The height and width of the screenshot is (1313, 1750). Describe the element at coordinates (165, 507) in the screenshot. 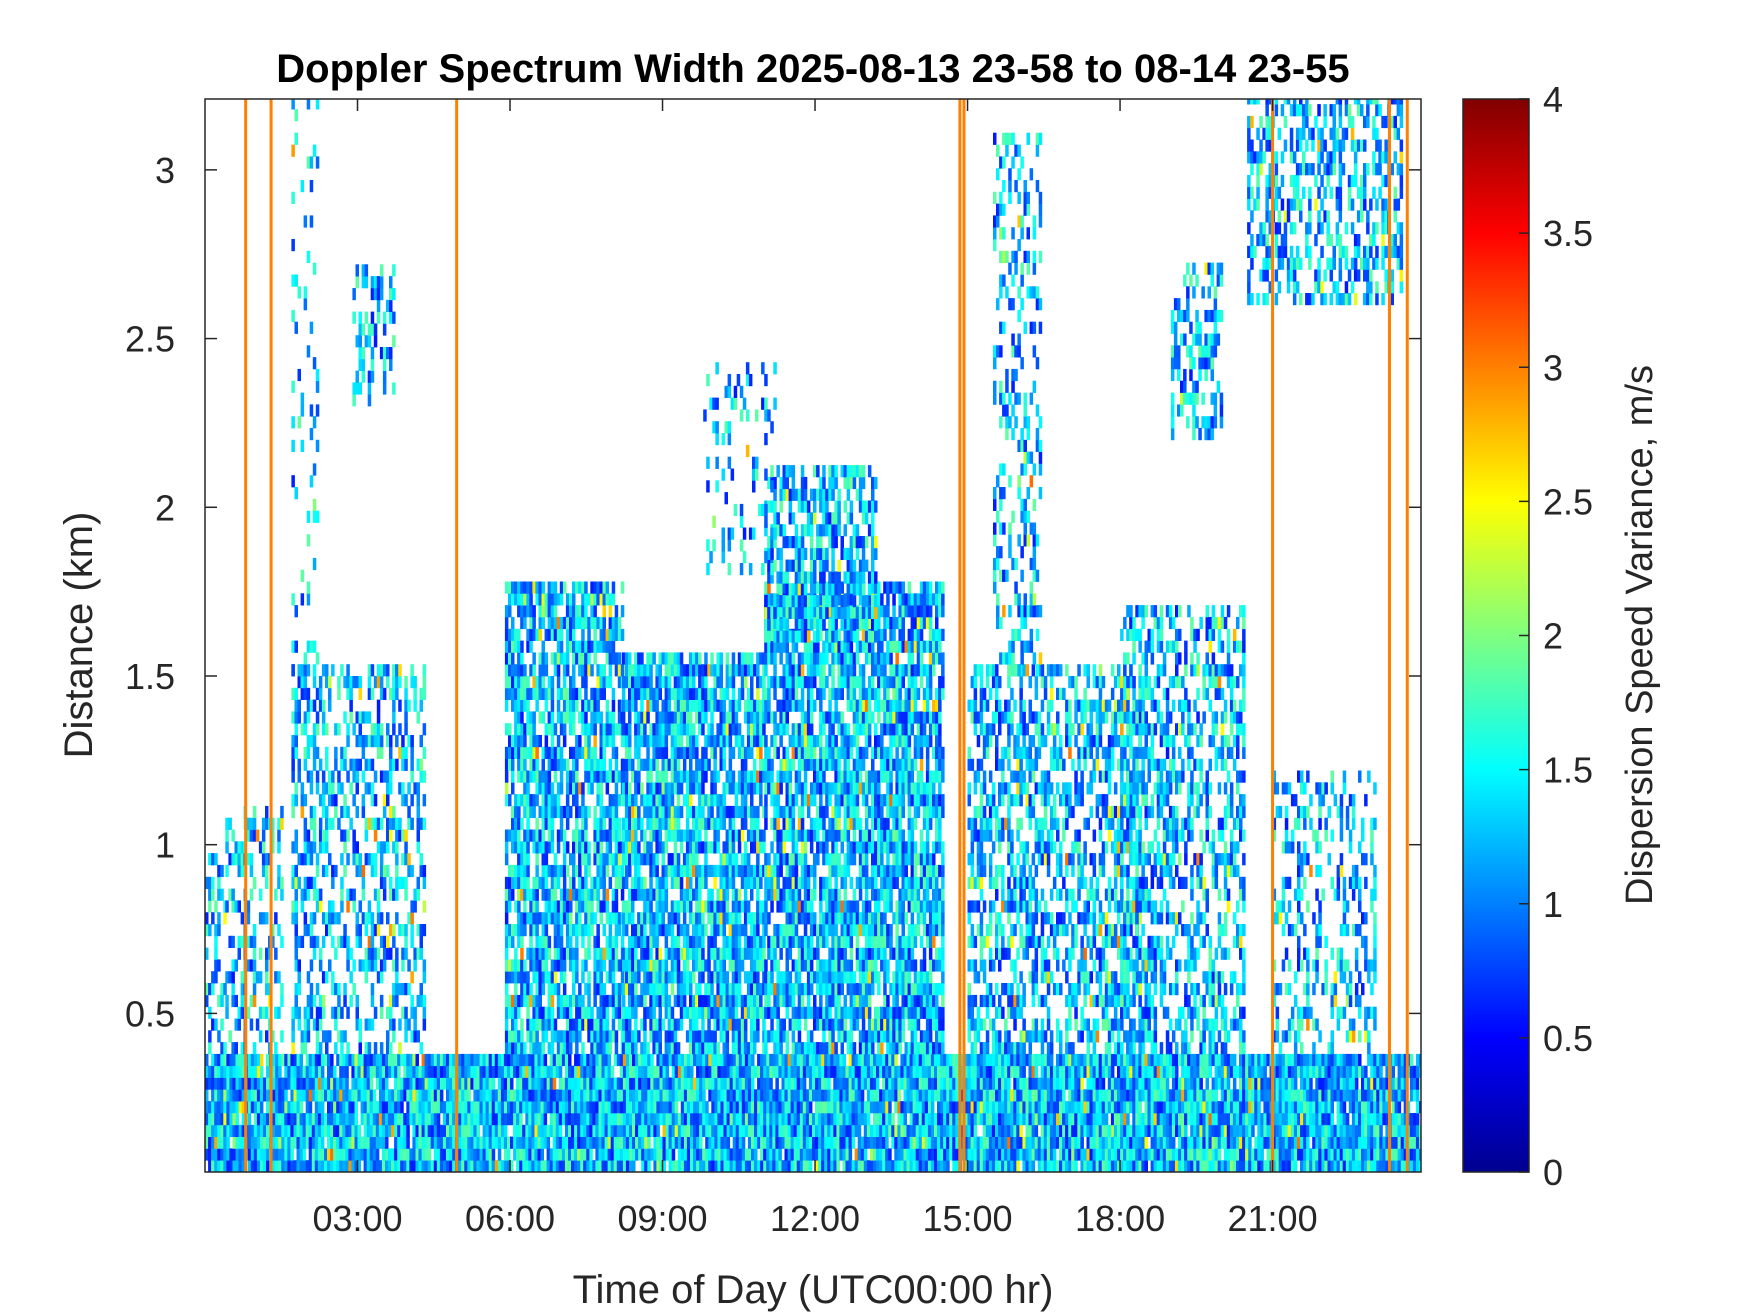

I see `y-tick-label: 2` at that location.